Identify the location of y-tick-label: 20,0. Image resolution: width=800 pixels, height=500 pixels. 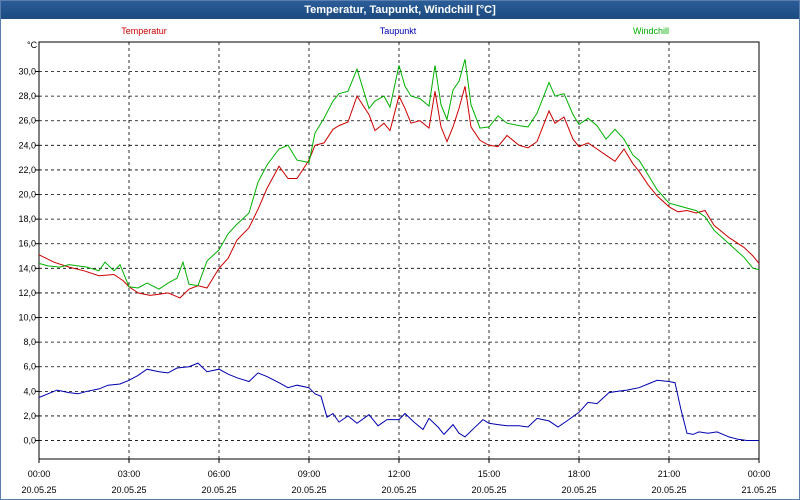
(27, 195).